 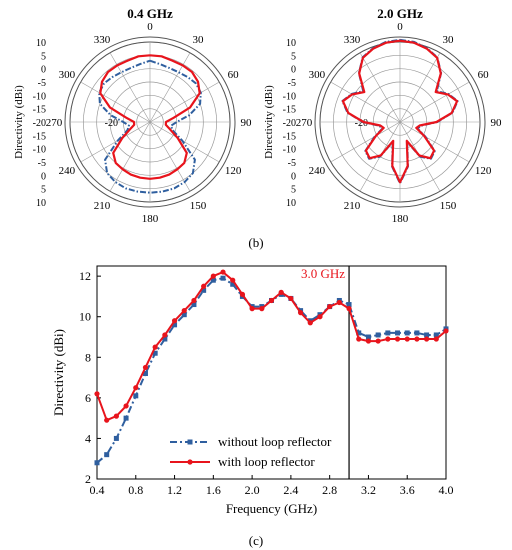 What do you see at coordinates (275, 441) in the screenshot?
I see `legend-label: without loop reflector` at bounding box center [275, 441].